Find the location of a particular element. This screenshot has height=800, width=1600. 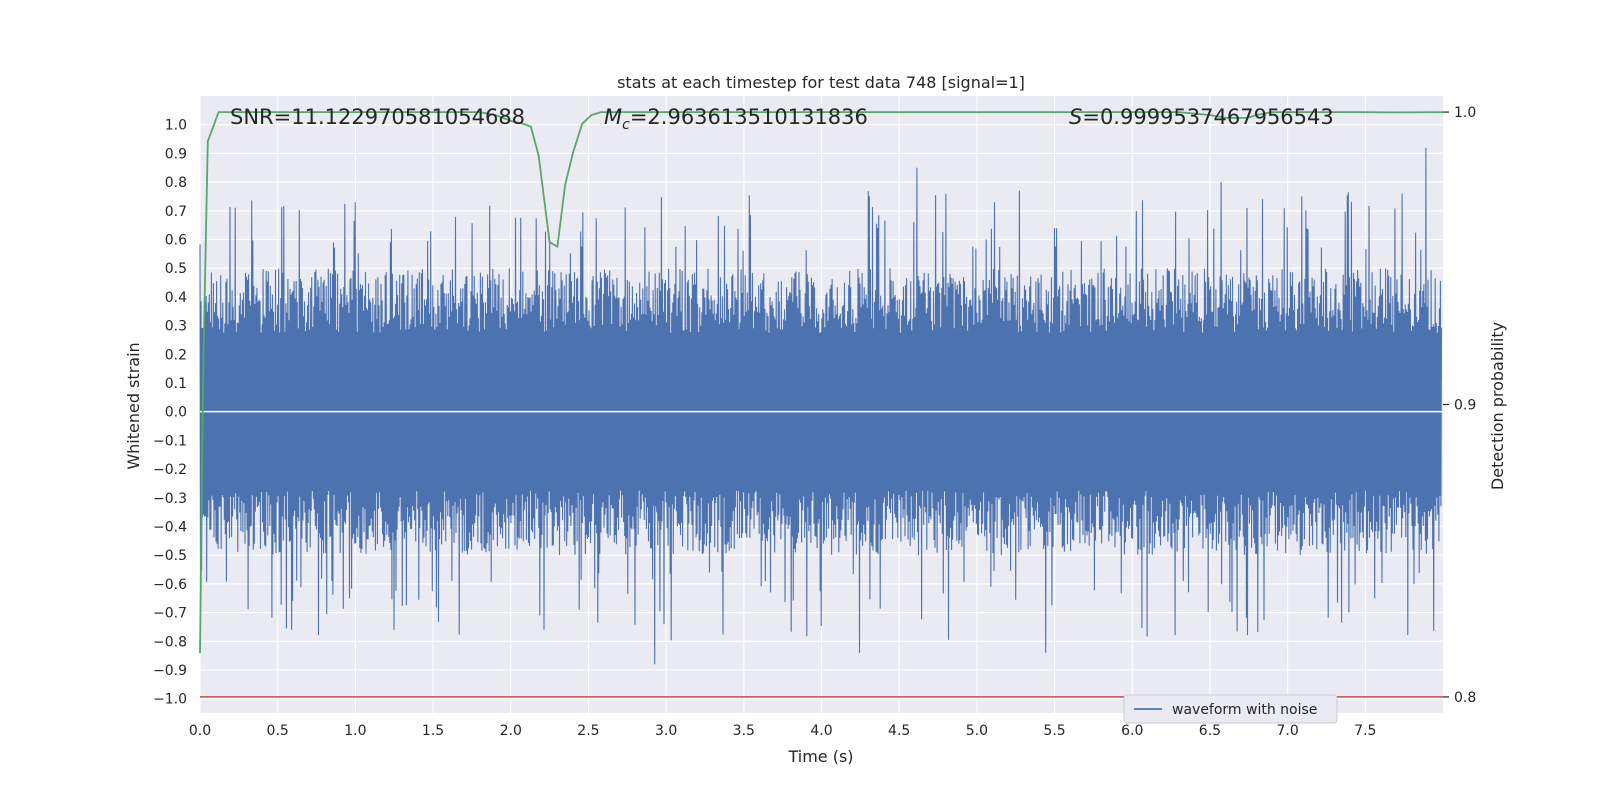

x-axis-label: Time (s) is located at coordinates (820, 756).